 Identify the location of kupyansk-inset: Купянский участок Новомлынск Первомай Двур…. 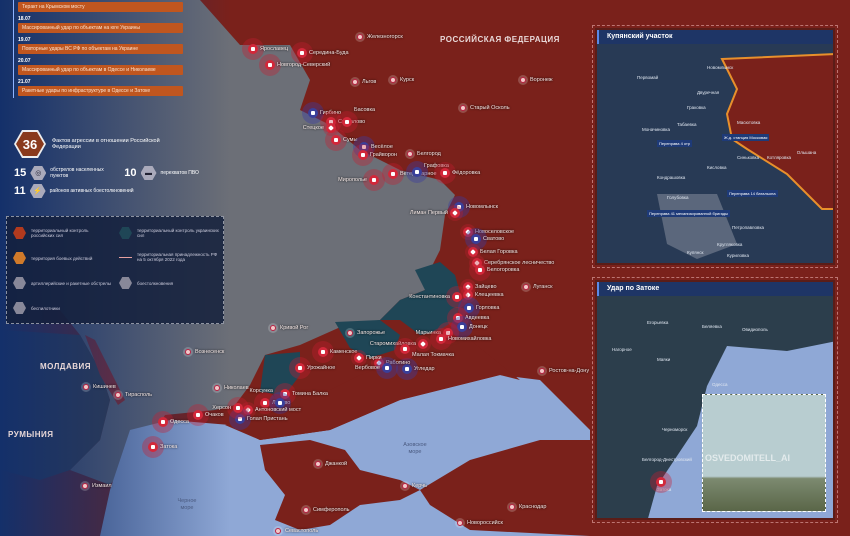
(715, 146).